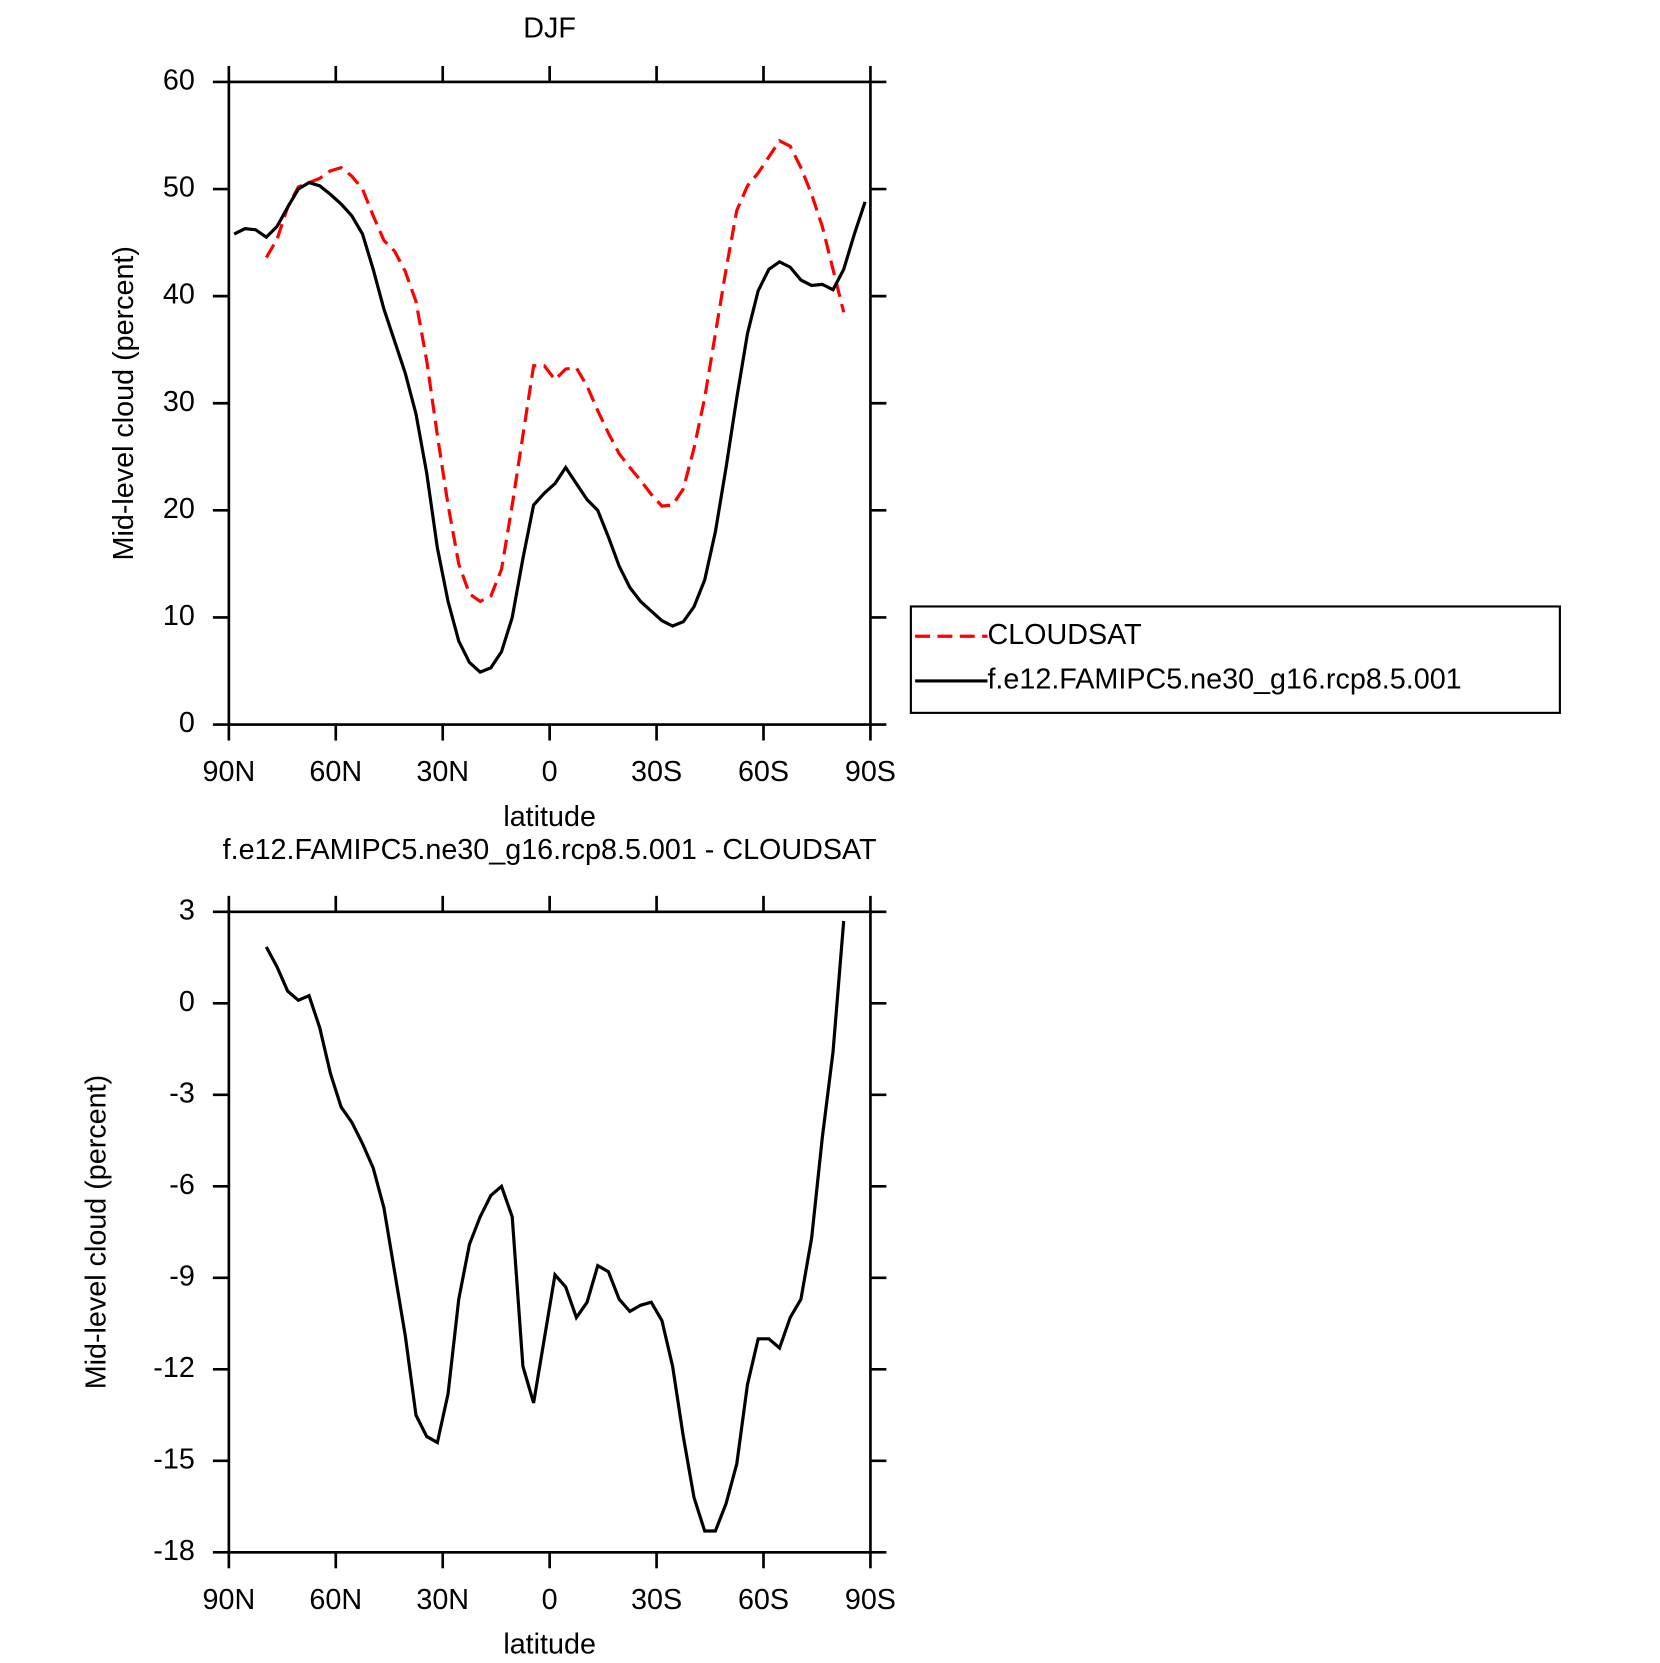  I want to click on y-tick-label: -9, so click(182, 1276).